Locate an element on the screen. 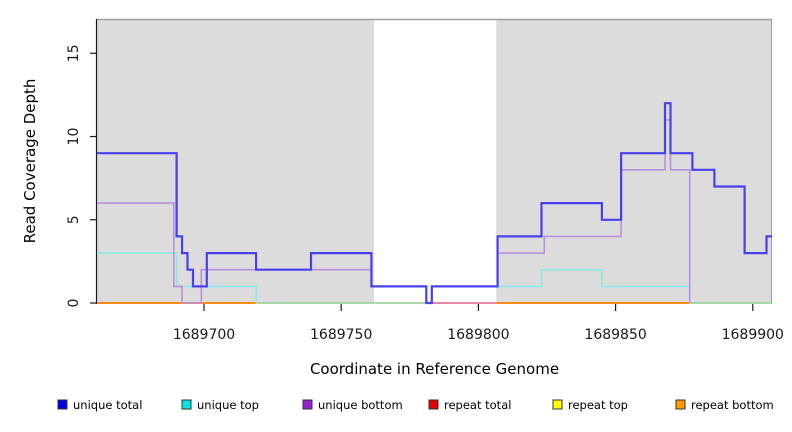 The height and width of the screenshot is (432, 792). unshaded-region is located at coordinates (435, 161).